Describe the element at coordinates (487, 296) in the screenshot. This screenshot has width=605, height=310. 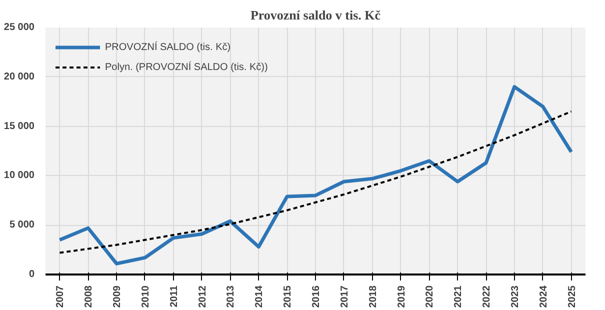
I see `x-tick-label: 2022` at that location.